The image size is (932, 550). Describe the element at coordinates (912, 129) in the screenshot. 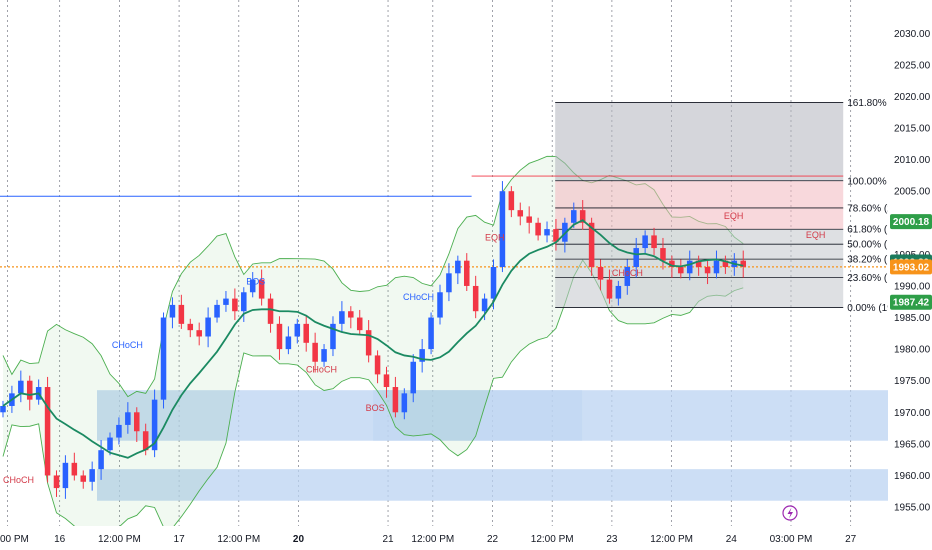

I see `price-tick-12: 2015.00` at that location.